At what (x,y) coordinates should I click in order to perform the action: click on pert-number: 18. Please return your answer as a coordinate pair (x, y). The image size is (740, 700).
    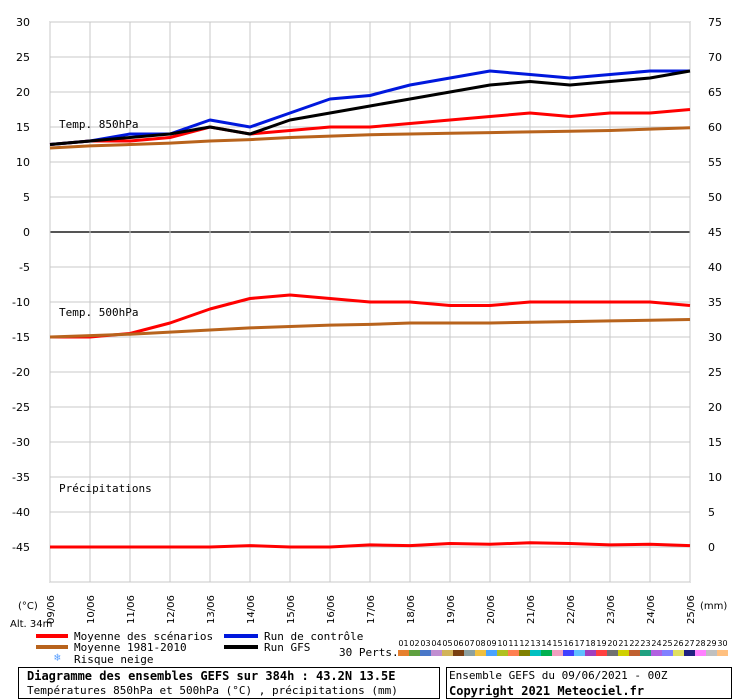
    Looking at the image, I should click on (590, 643).